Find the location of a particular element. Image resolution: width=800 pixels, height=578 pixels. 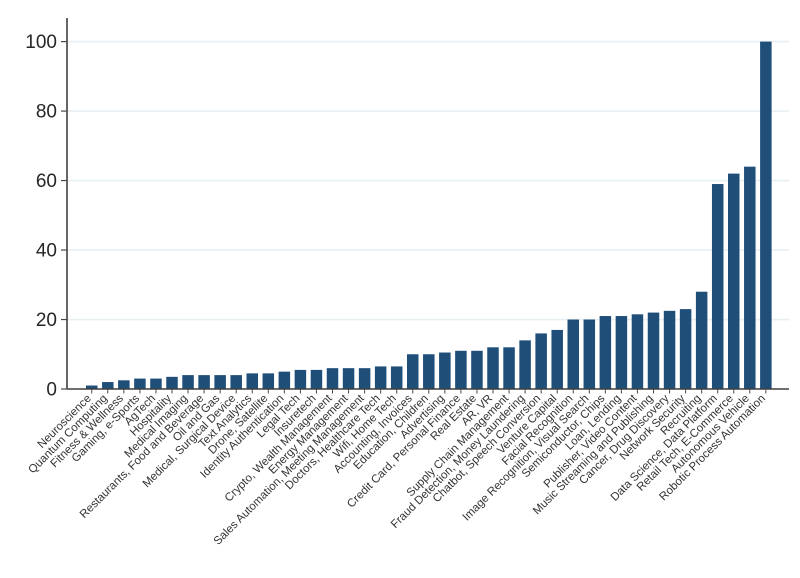

y-tick-label: 80 is located at coordinates (46, 112).